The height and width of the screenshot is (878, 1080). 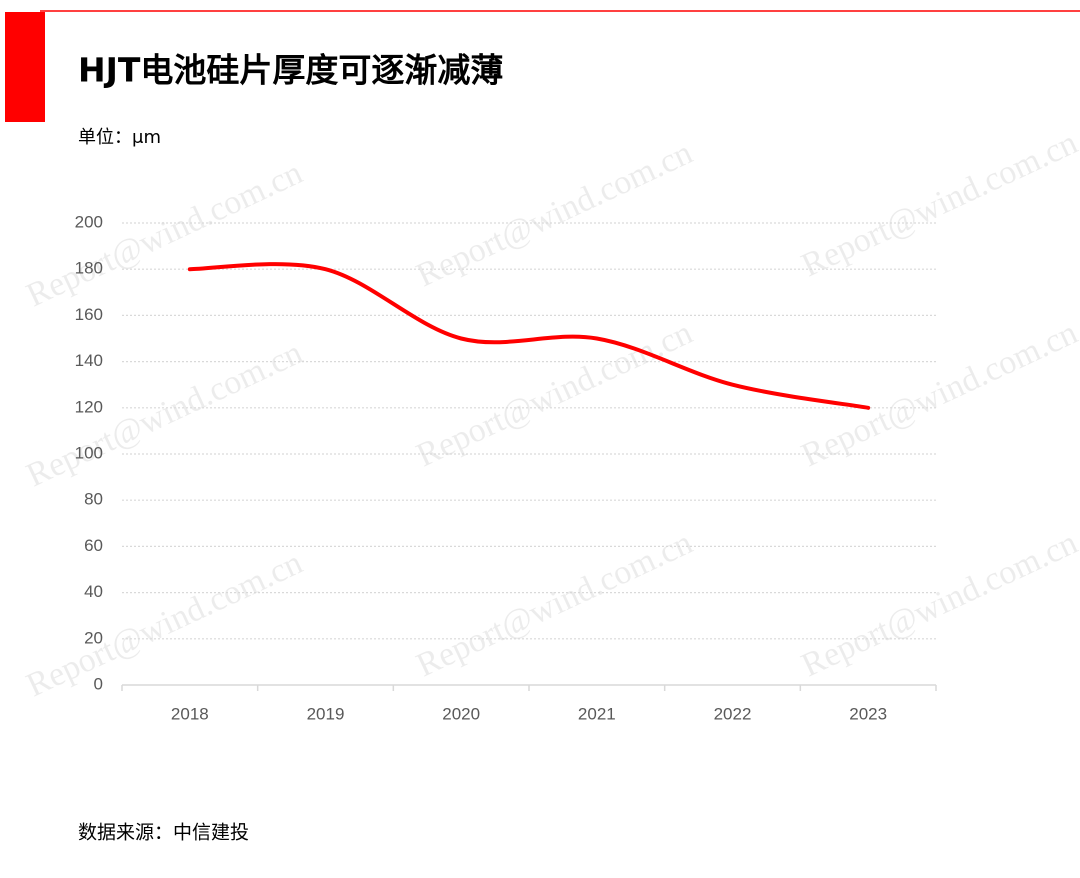 I want to click on y-tick-label: 20, so click(x=93, y=637).